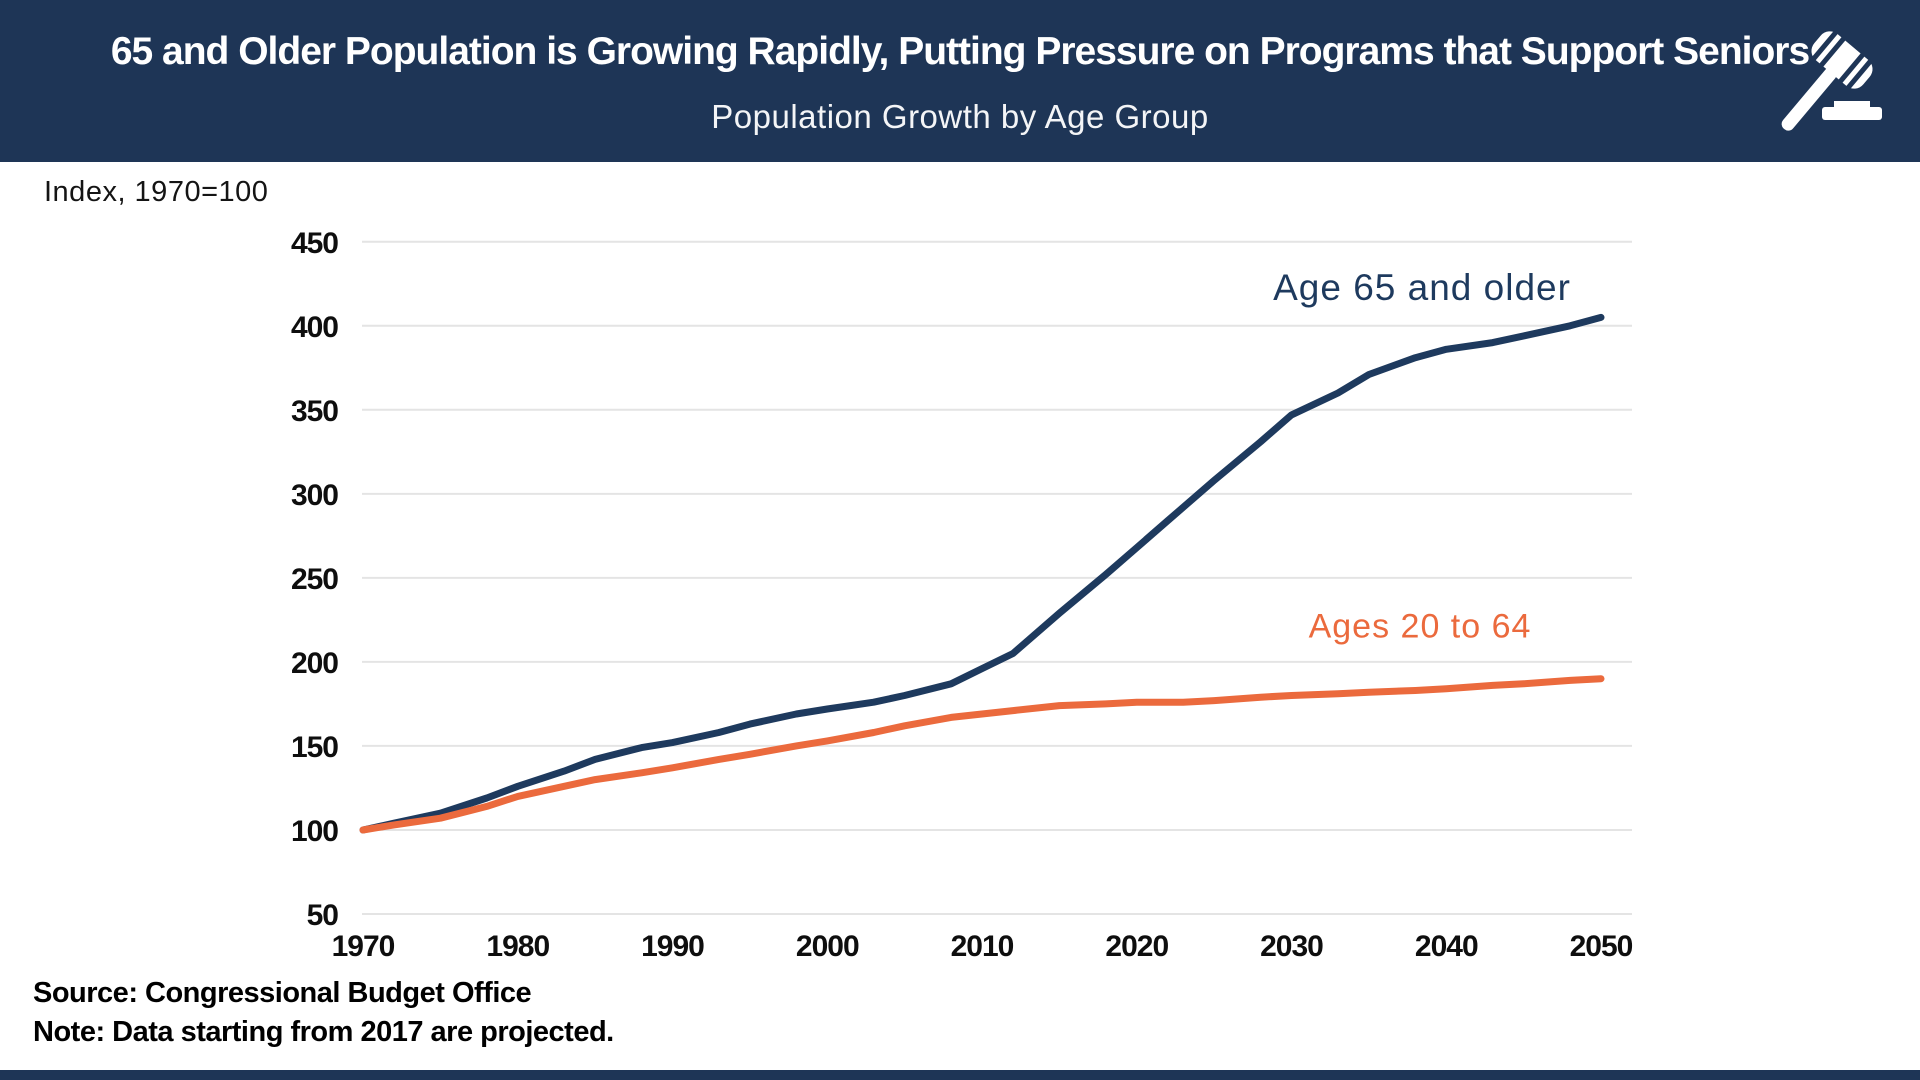 Image resolution: width=1920 pixels, height=1080 pixels. What do you see at coordinates (1291, 946) in the screenshot?
I see `x-tick-label: 2030` at bounding box center [1291, 946].